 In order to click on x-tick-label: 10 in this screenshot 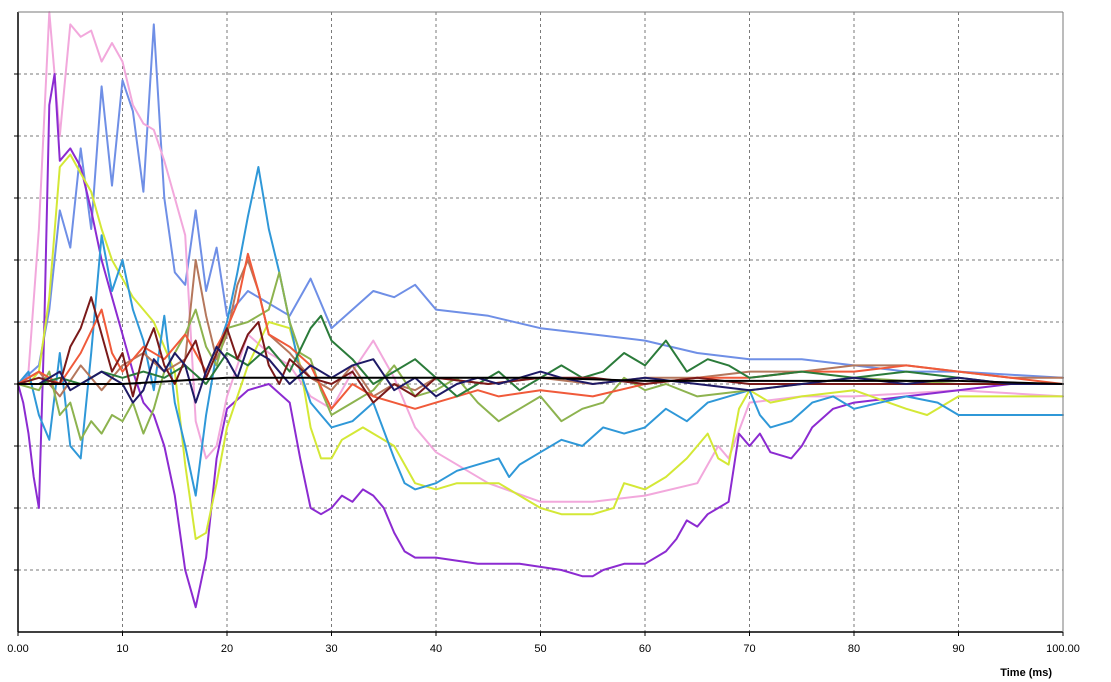, I will do `click(122, 649)`.